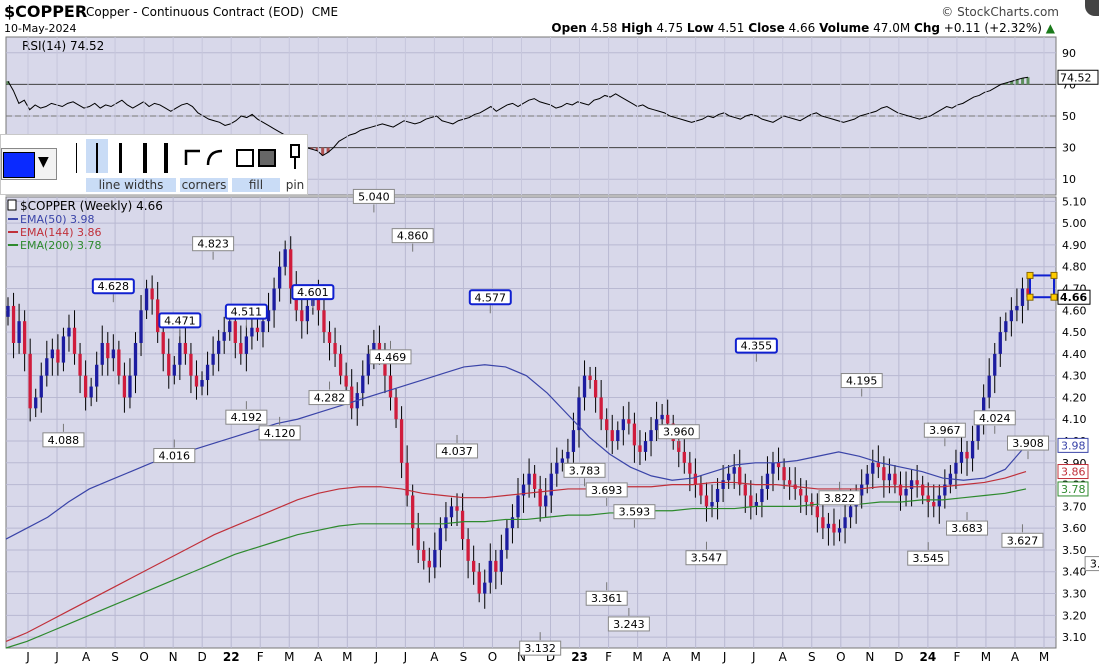 This screenshot has width=1099, height=667. Describe the element at coordinates (724, 657) in the screenshot. I see `x-tick-label: J` at that location.